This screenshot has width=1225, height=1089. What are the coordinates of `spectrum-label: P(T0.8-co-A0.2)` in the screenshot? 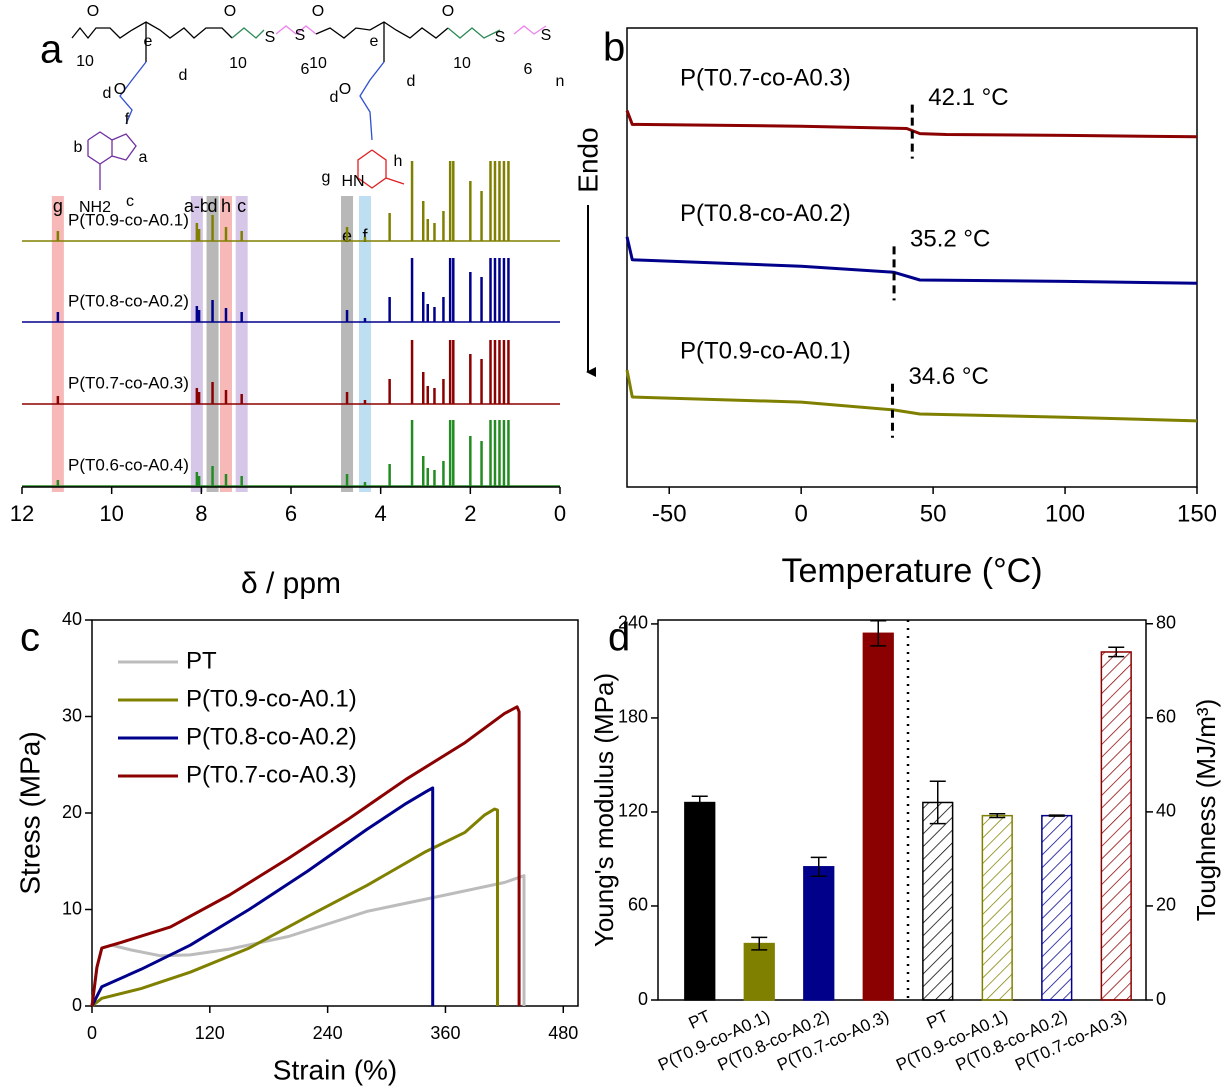 It's located at (128, 300).